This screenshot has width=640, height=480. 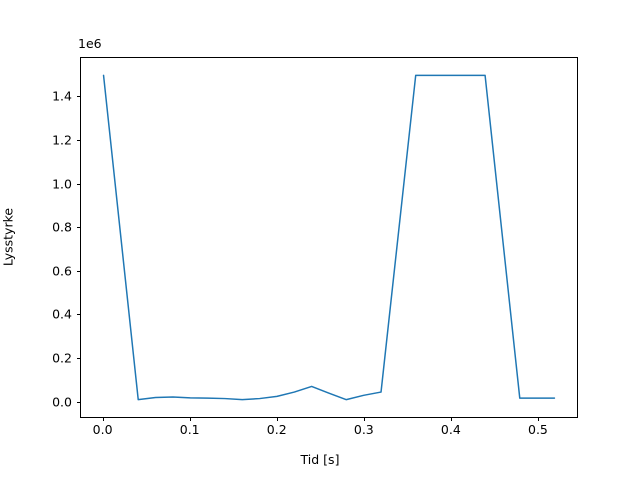 I want to click on x-tick-label: 0.5, so click(x=537, y=429).